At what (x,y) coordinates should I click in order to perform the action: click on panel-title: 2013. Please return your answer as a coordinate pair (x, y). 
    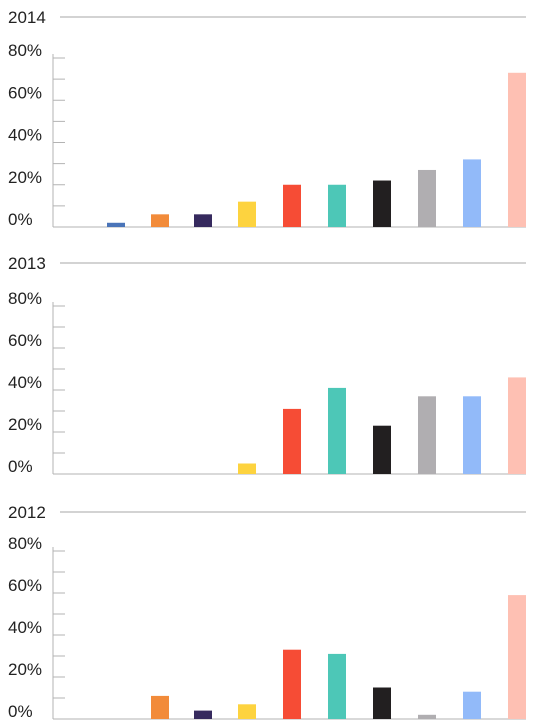
    Looking at the image, I should click on (27, 263).